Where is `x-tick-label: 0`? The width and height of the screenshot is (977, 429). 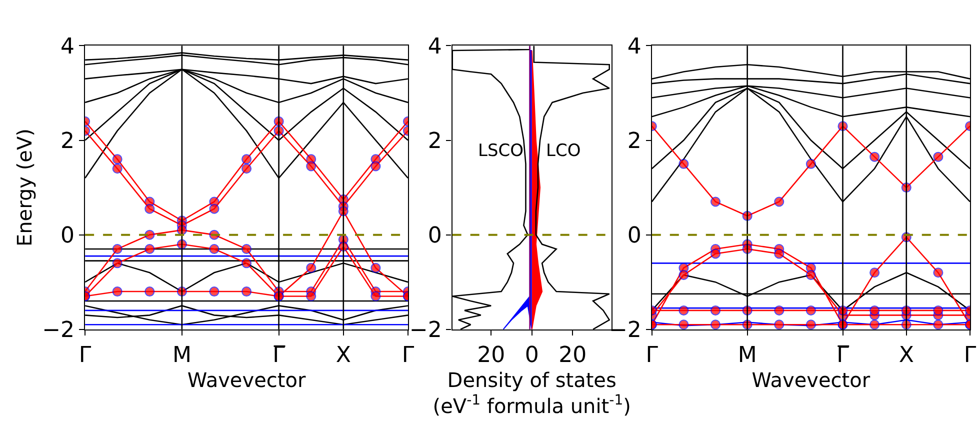
x-tick-label: 0 is located at coordinates (531, 355).